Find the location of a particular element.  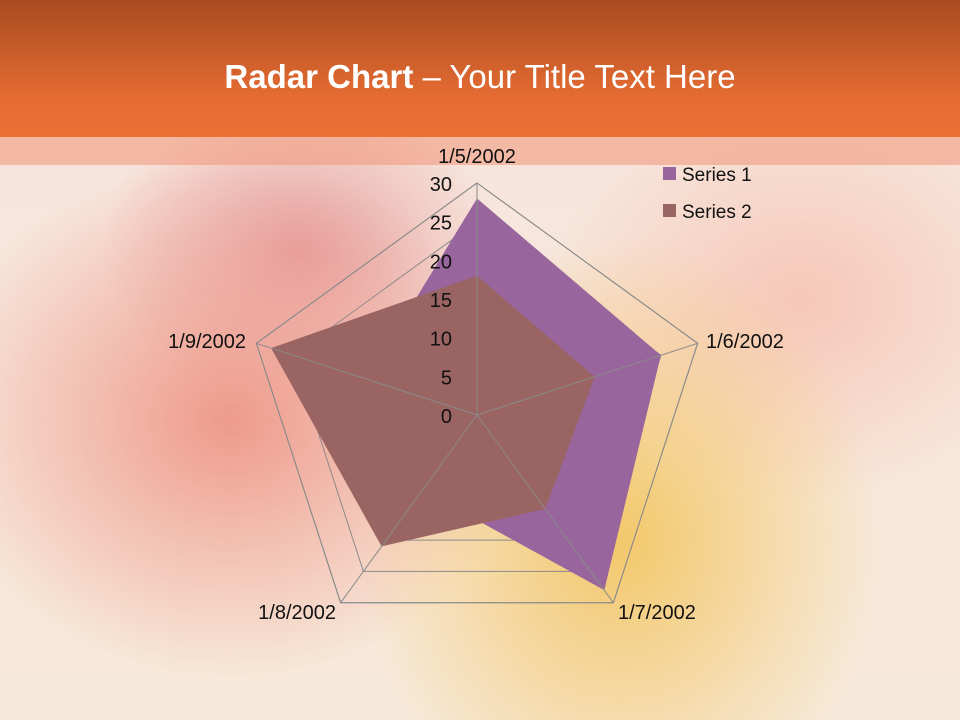

title-bold: Radar Chart is located at coordinates (319, 76).